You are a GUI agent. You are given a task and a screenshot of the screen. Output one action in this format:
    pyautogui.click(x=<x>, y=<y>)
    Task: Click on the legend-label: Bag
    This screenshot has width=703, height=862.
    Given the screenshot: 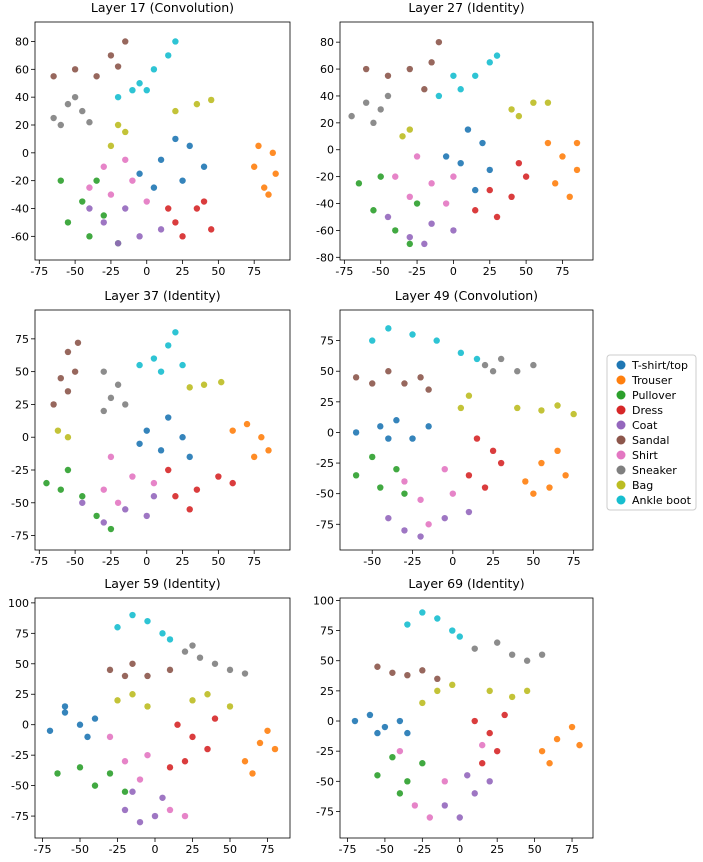 What is the action you would take?
    pyautogui.click(x=642, y=485)
    